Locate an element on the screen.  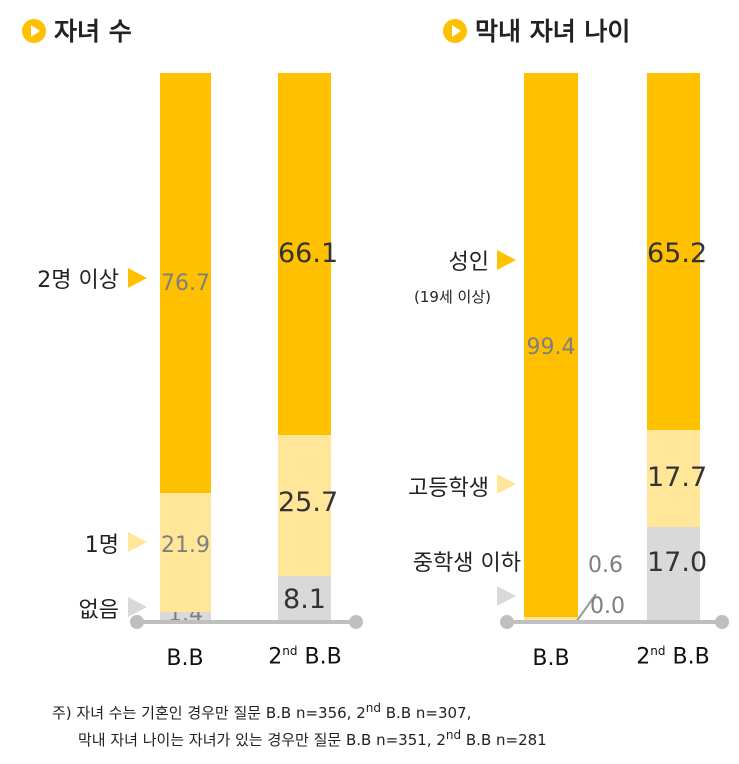
fn: 주) 자녀 수는 기혼인 경우만 질문 B.B n=356, 2 is located at coordinates (209, 713).